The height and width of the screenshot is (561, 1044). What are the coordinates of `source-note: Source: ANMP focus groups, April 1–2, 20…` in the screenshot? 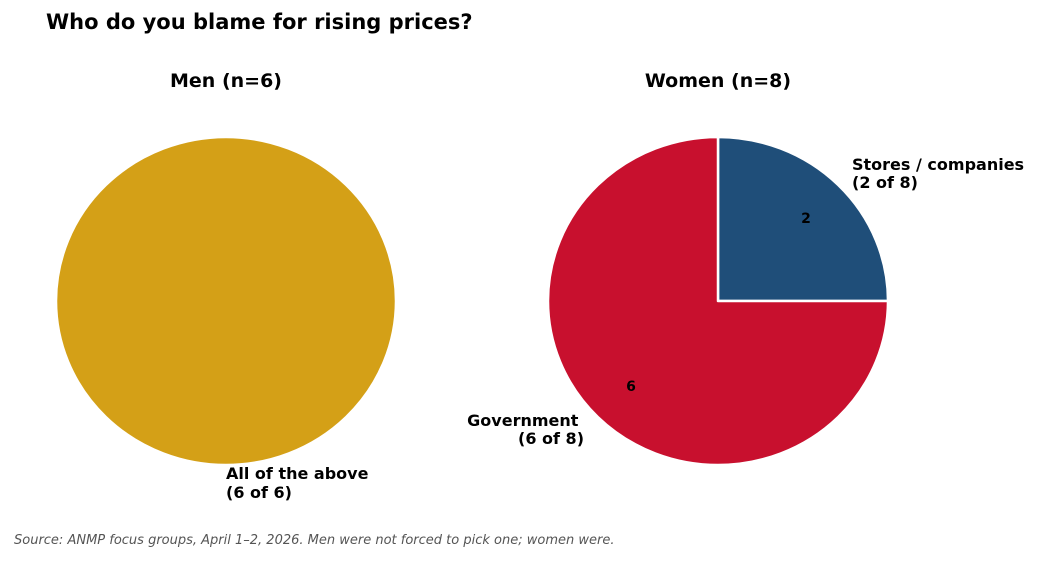 It's located at (314, 540).